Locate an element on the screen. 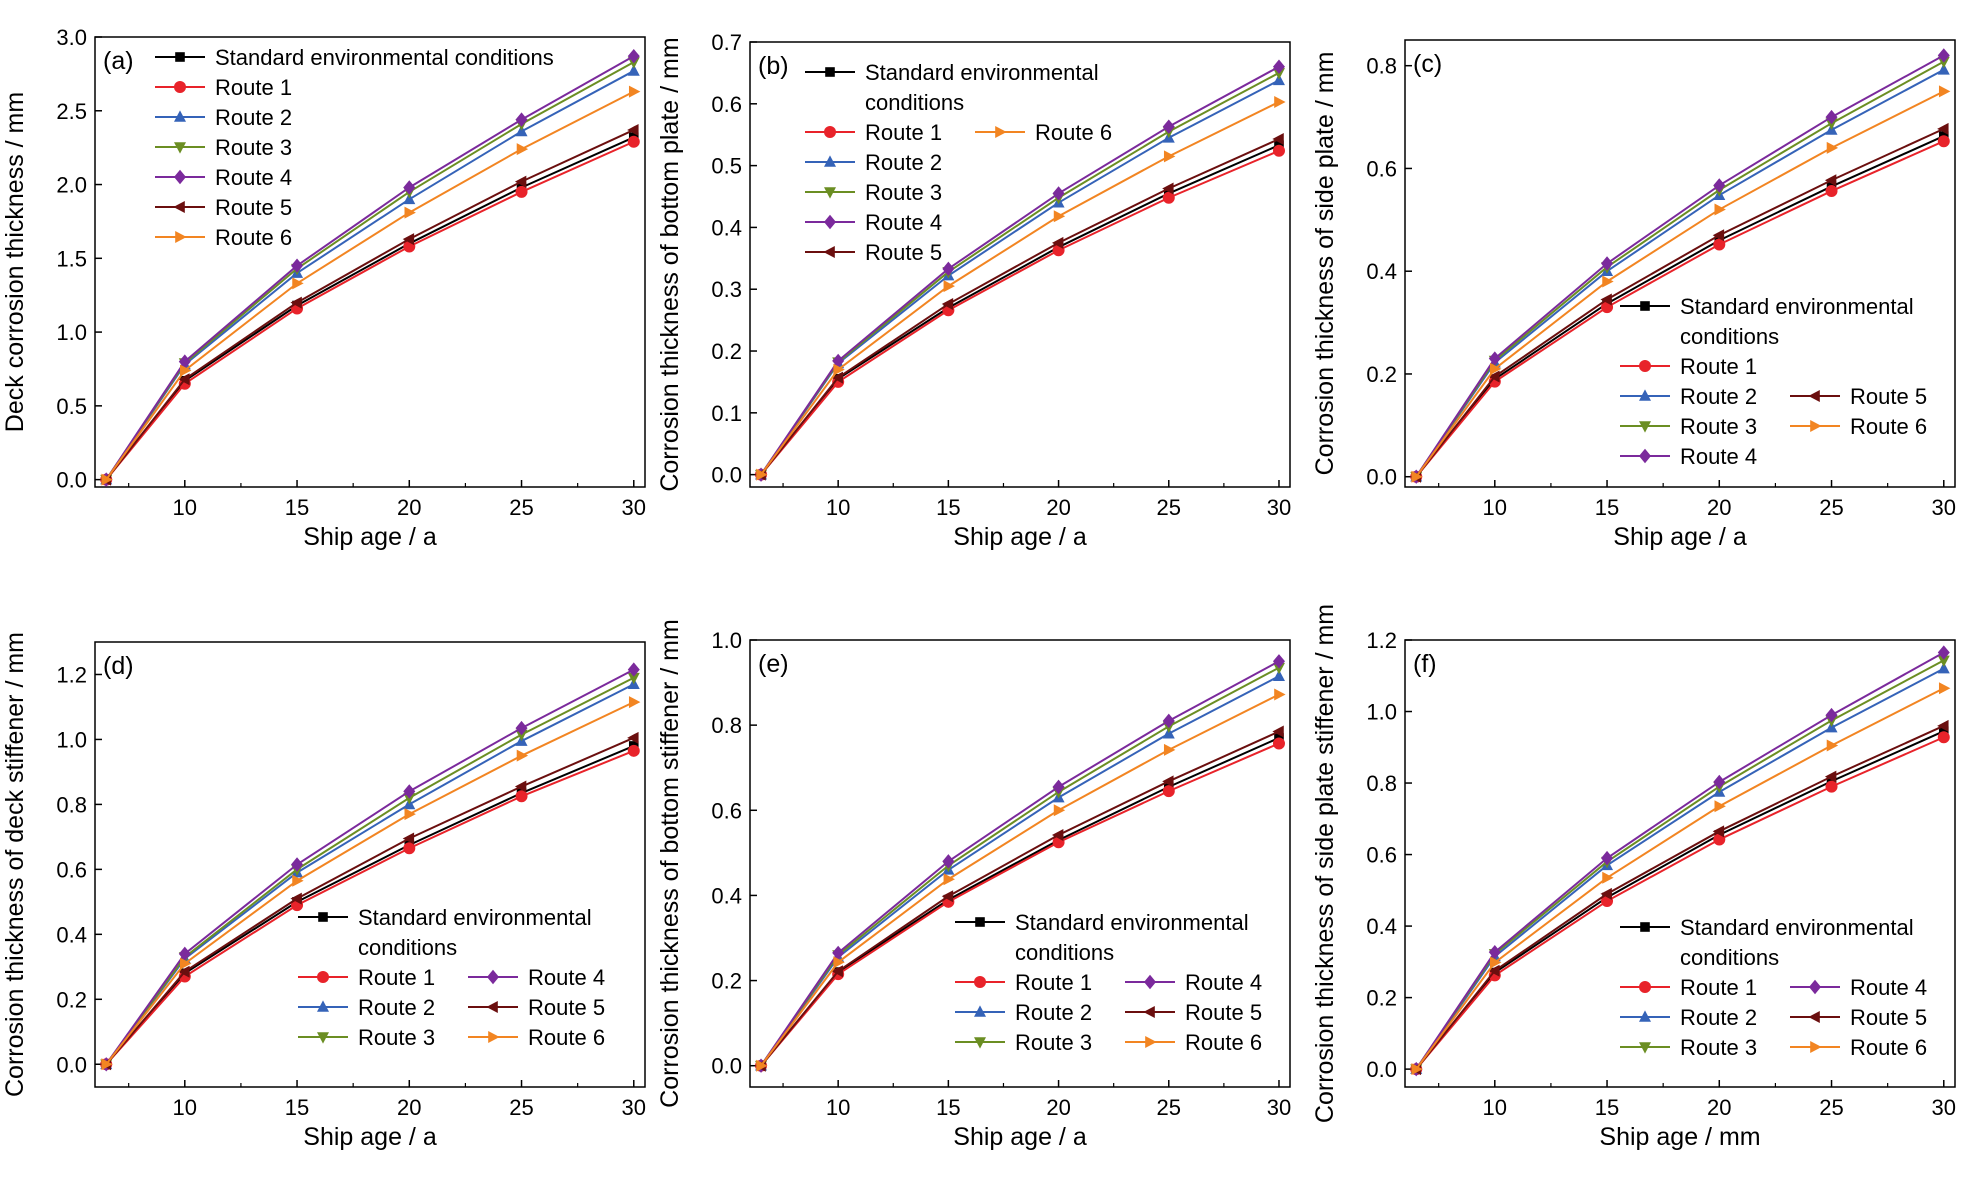 This screenshot has width=1971, height=1188. x-axis-label: Ship age / mm is located at coordinates (1679, 1137).